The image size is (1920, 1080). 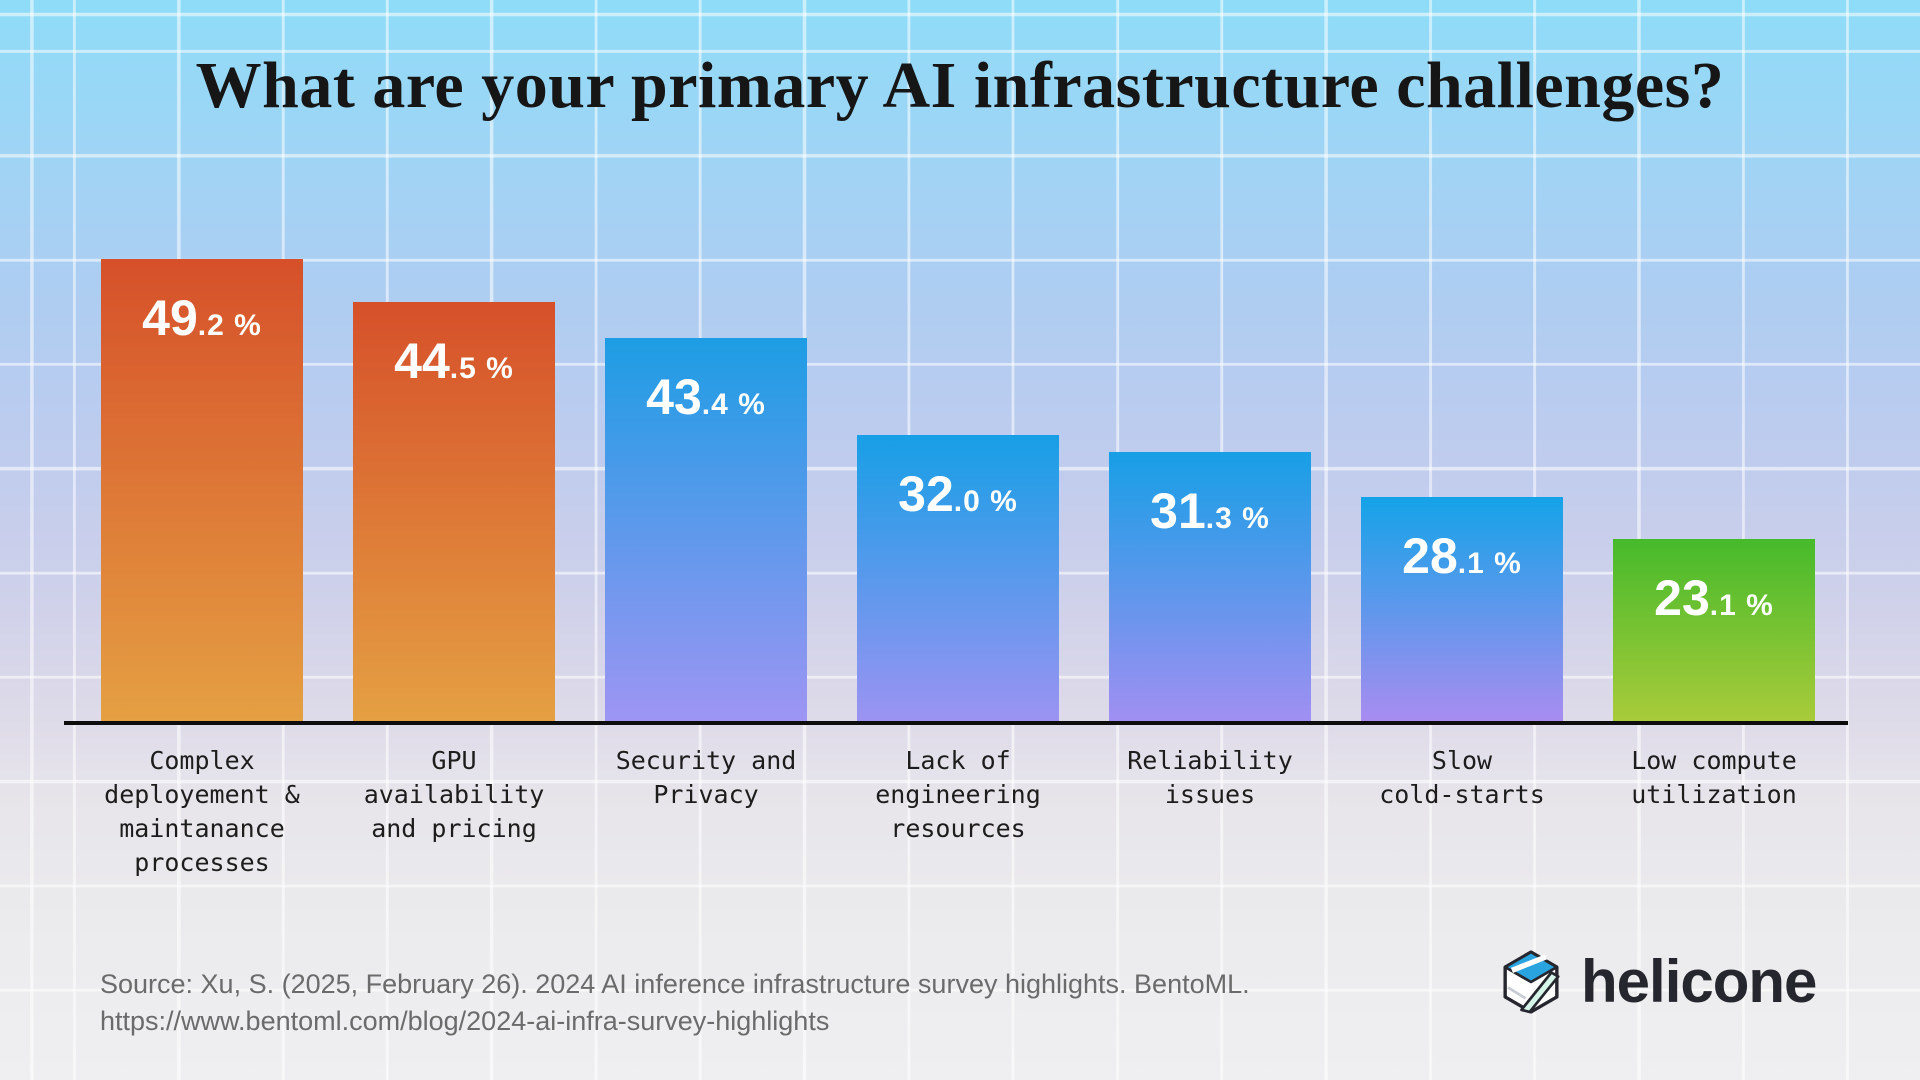 What do you see at coordinates (958, 494) in the screenshot?
I see `bar-value-label: 32.0 %` at bounding box center [958, 494].